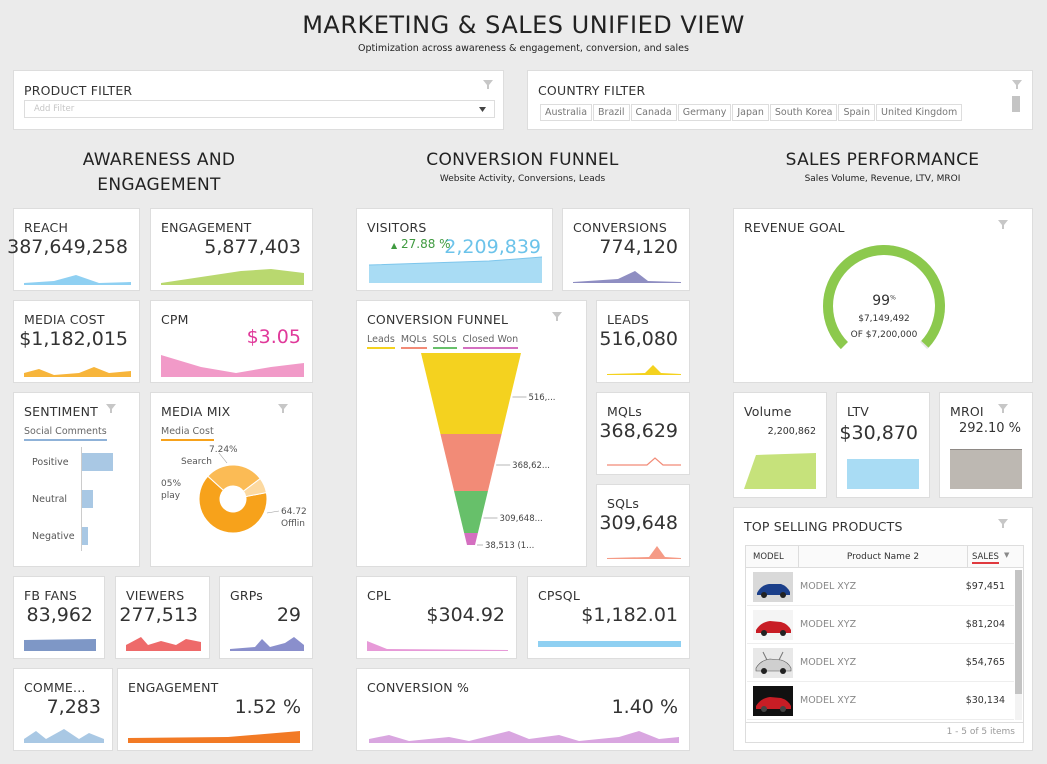  I want to click on volume-card: Volume 2,200,862, so click(780, 445).